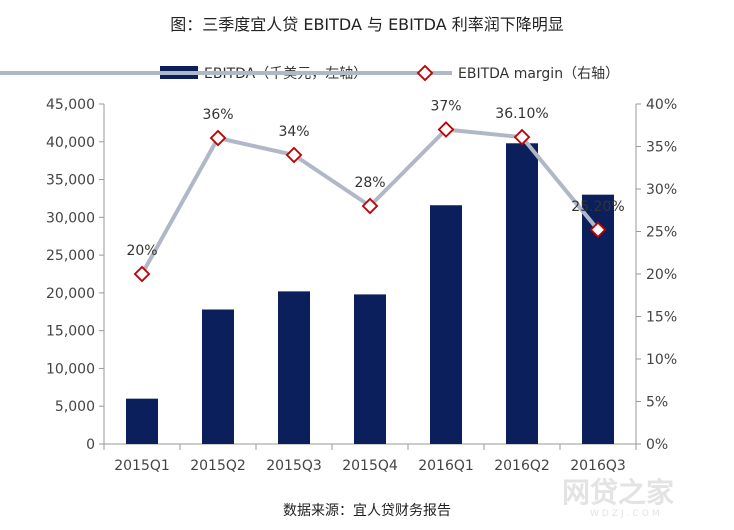  Describe the element at coordinates (661, 233) in the screenshot. I see `right-tick-label: 25%` at that location.